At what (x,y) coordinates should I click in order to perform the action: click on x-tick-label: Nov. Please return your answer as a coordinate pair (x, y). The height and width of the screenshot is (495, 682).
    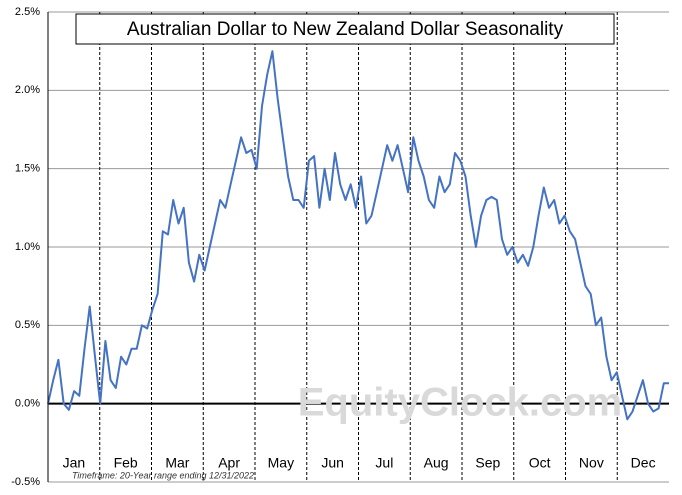
    Looking at the image, I should click on (591, 463).